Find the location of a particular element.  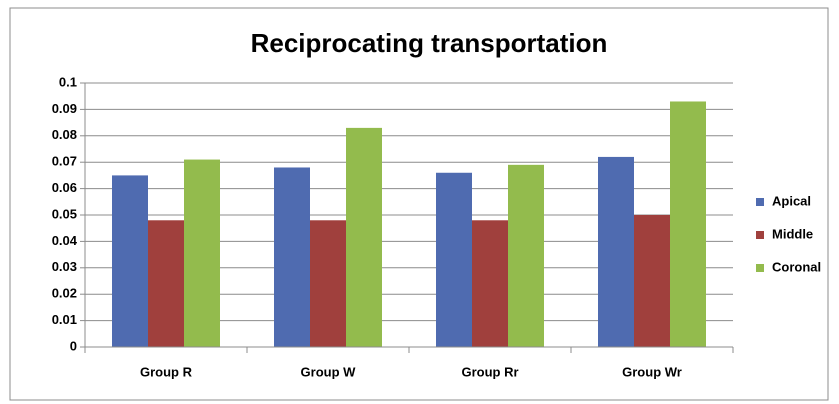

y-tick-label: 0 is located at coordinates (73, 345).